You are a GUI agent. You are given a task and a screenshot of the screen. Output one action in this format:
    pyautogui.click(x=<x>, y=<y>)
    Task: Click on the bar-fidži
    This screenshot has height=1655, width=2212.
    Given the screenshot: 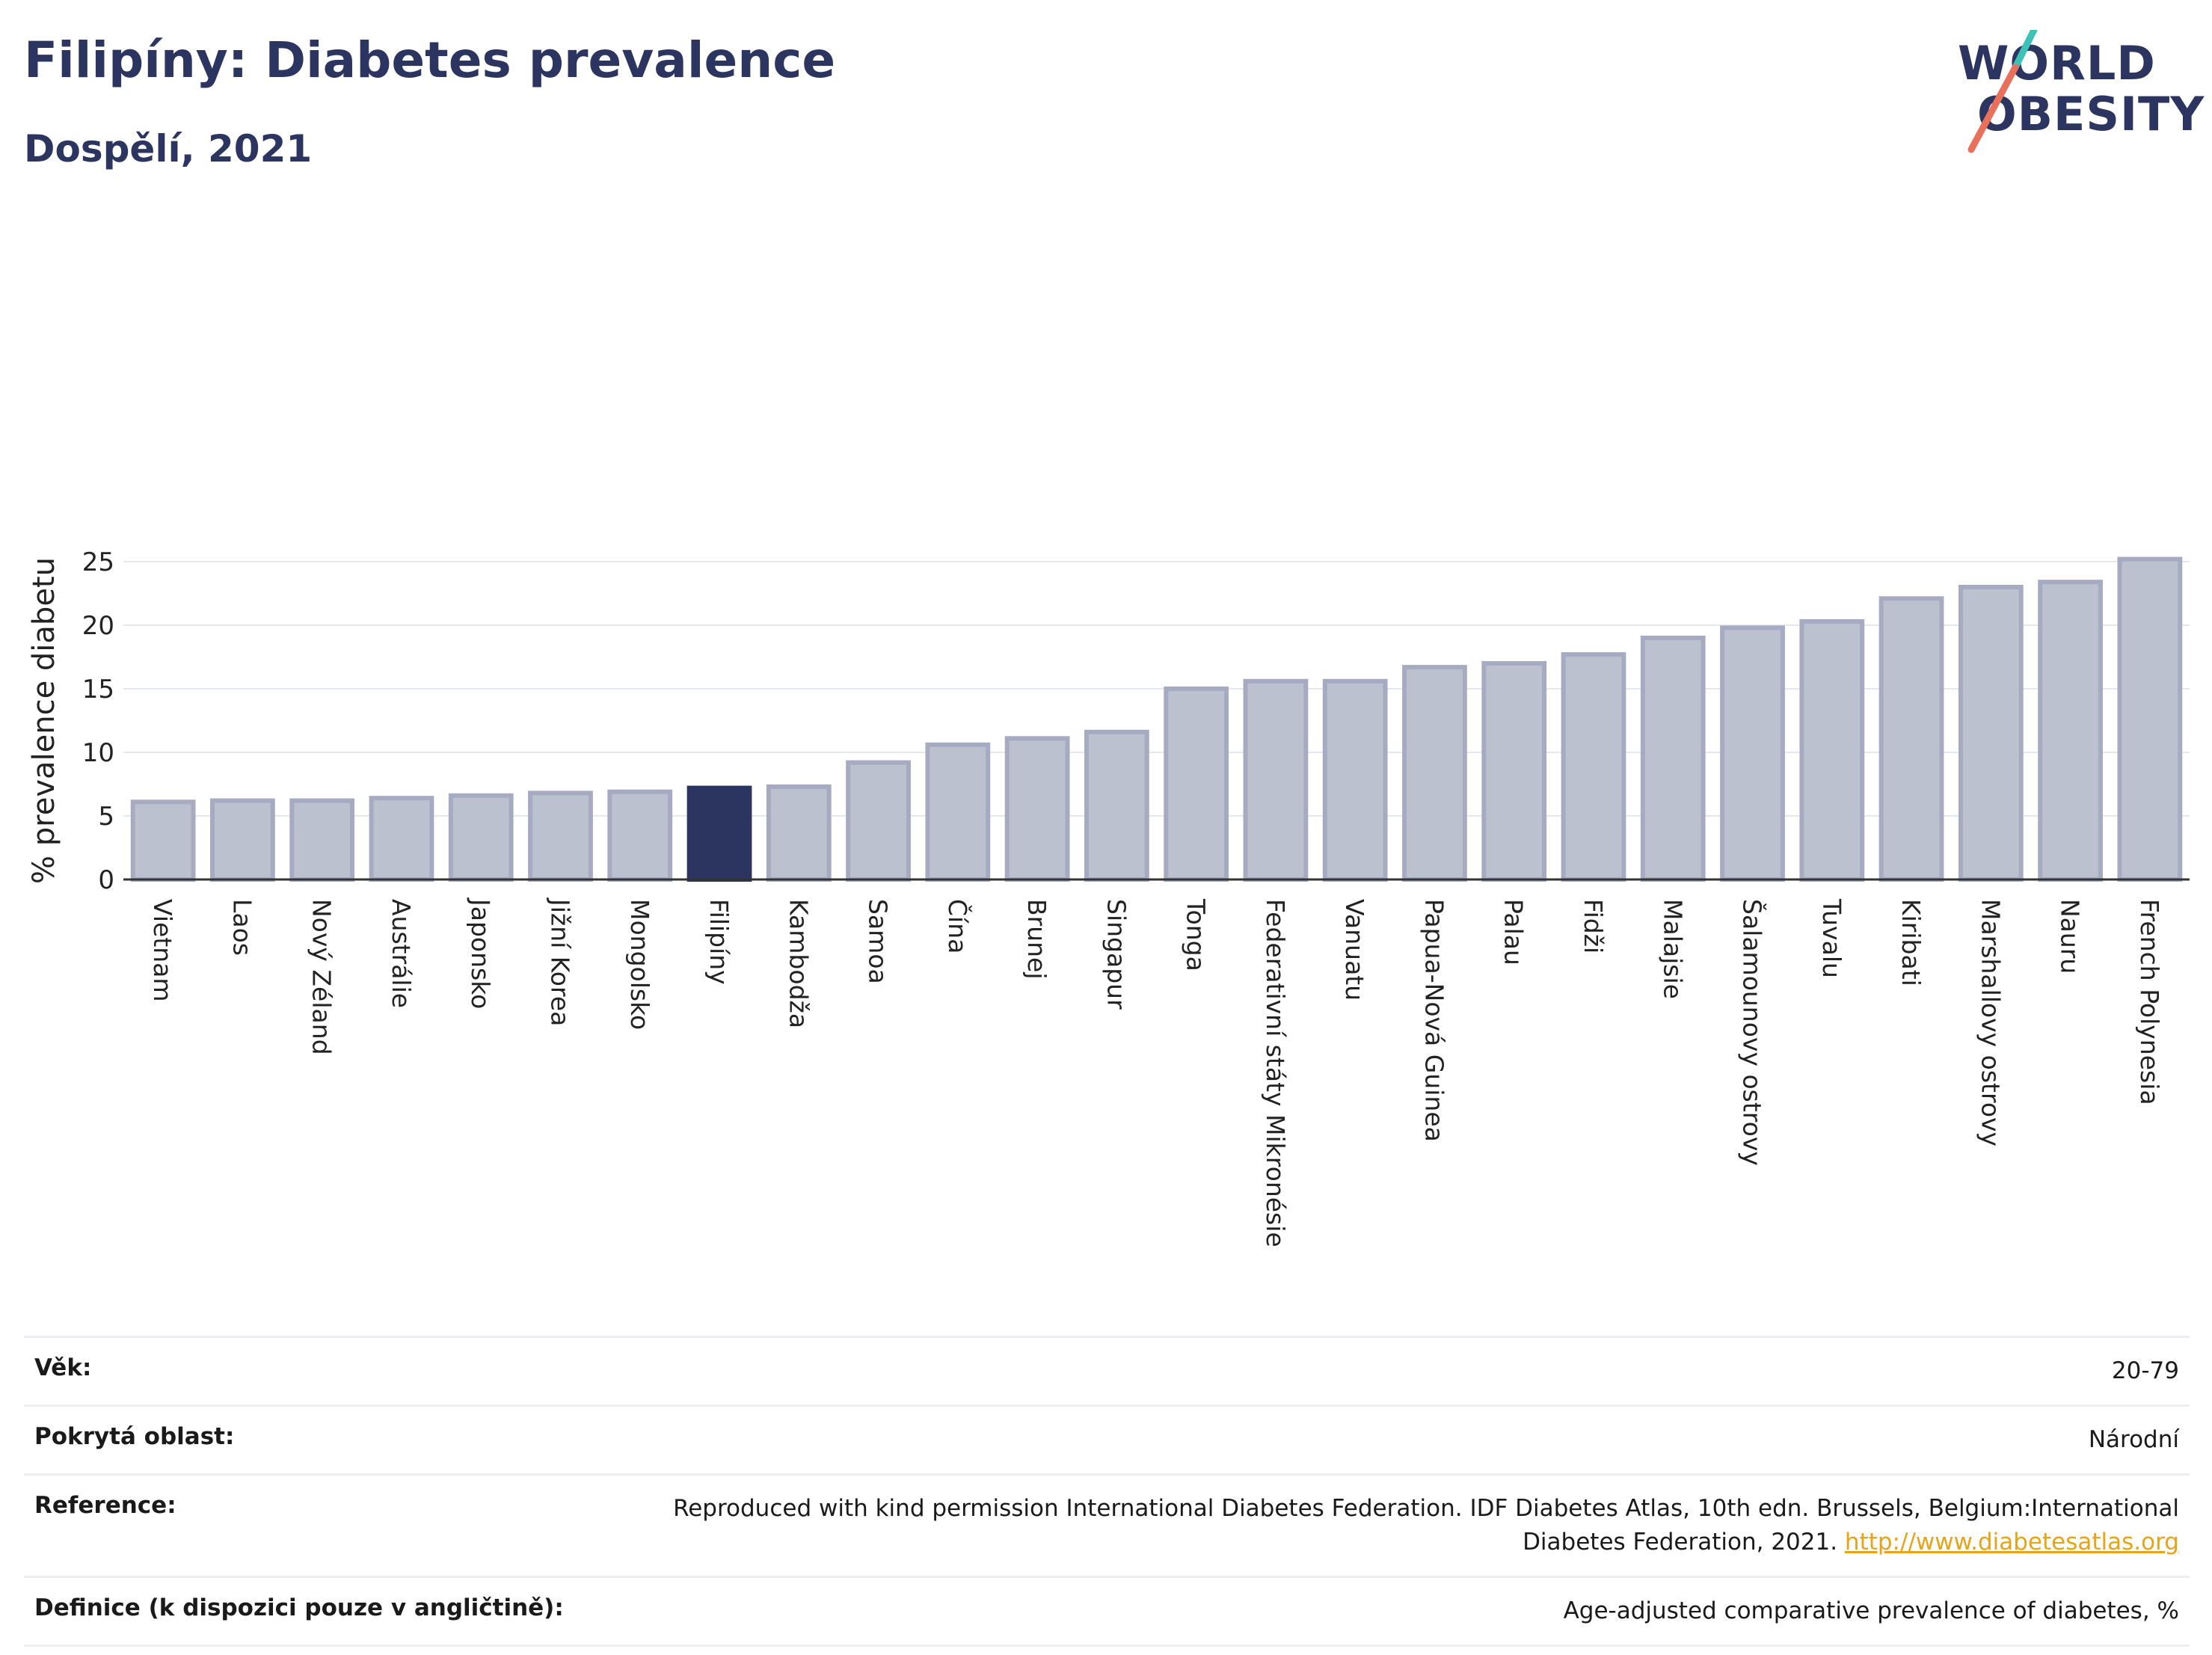 What is the action you would take?
    pyautogui.click(x=1593, y=767)
    